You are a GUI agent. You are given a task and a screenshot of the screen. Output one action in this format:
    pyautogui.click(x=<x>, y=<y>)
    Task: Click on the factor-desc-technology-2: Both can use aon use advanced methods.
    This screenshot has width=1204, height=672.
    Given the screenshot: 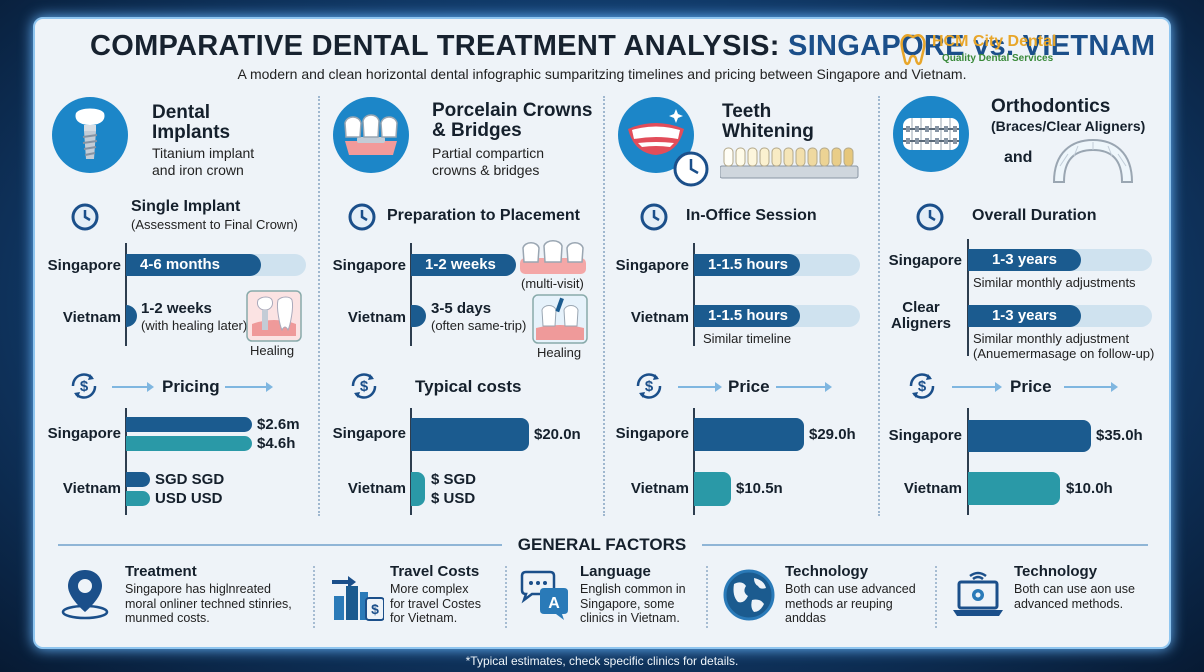 What is the action you would take?
    pyautogui.click(x=1074, y=596)
    